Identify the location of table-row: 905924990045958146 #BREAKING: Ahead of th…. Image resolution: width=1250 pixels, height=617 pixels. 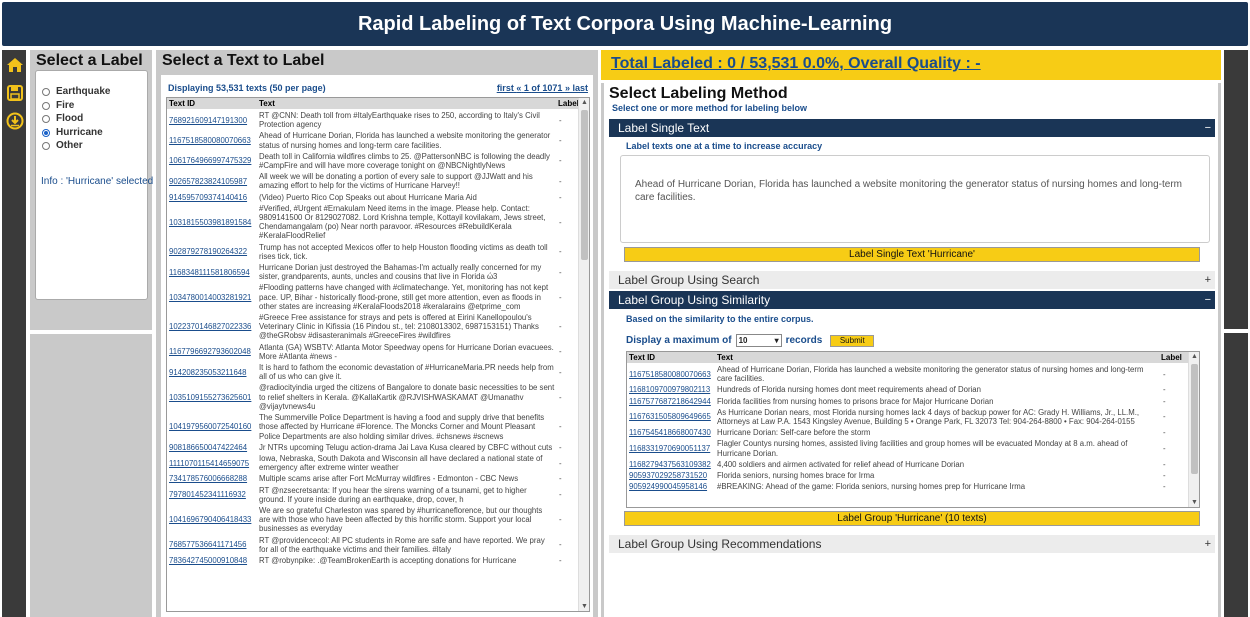
(908, 486).